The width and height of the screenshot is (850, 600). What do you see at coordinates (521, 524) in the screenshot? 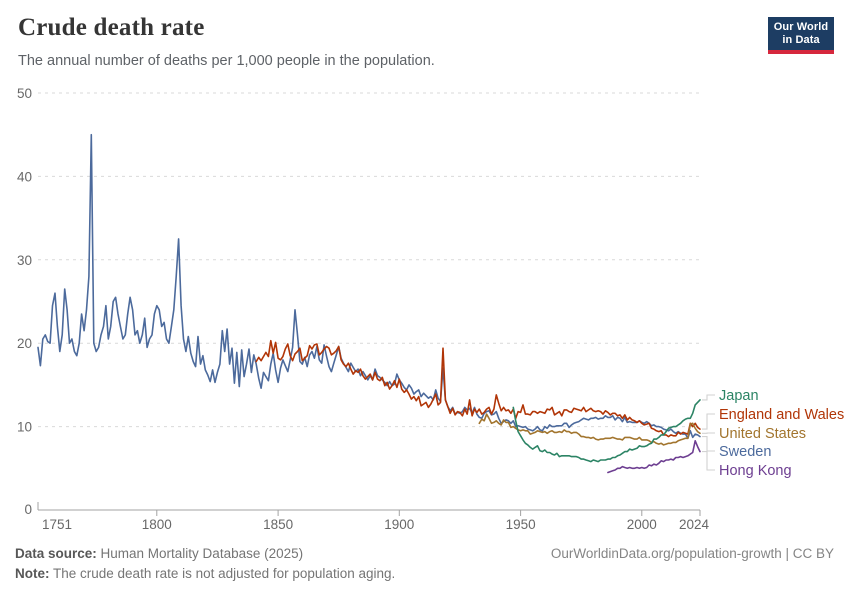
I see `x-tick-1950: 1950` at bounding box center [521, 524].